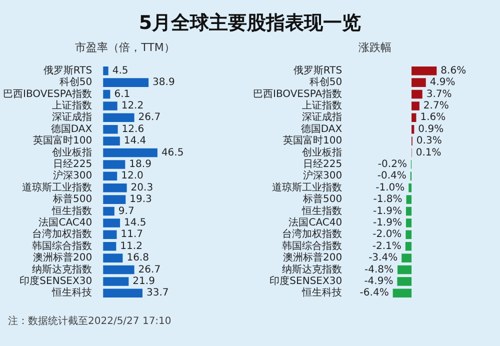  What do you see at coordinates (312, 269) in the screenshot?
I see `y-tick-label: 纳斯达克指数` at bounding box center [312, 269].